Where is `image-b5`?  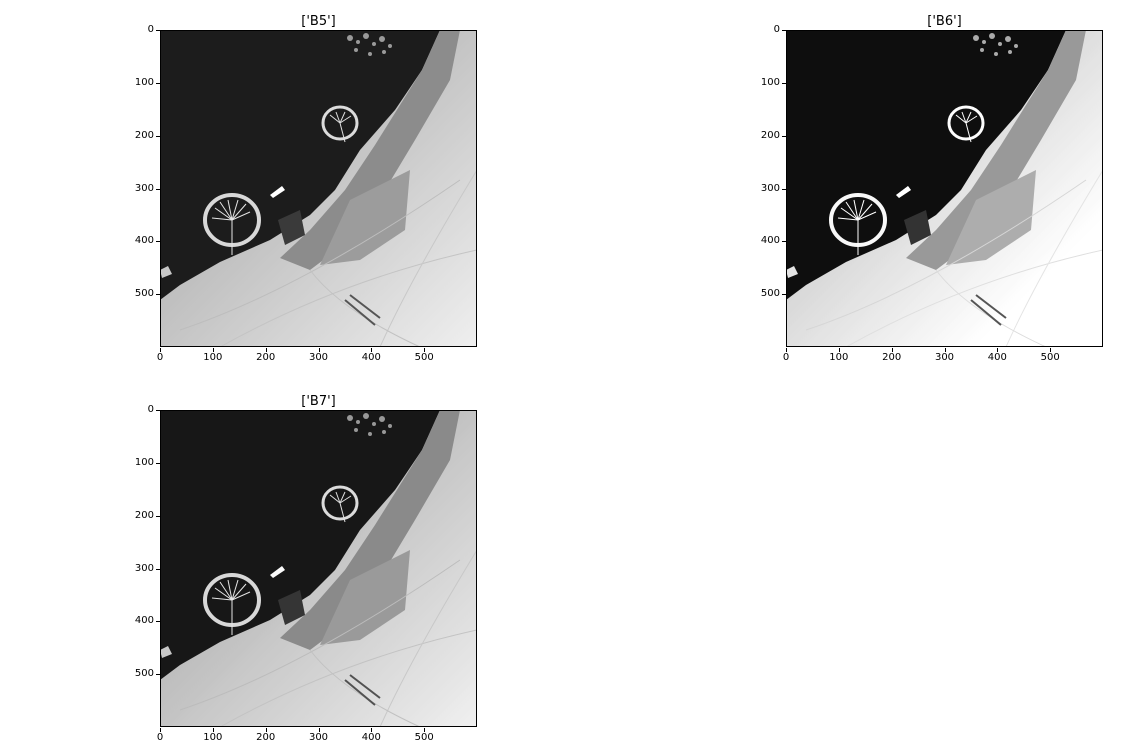
image-b5 is located at coordinates (318, 188).